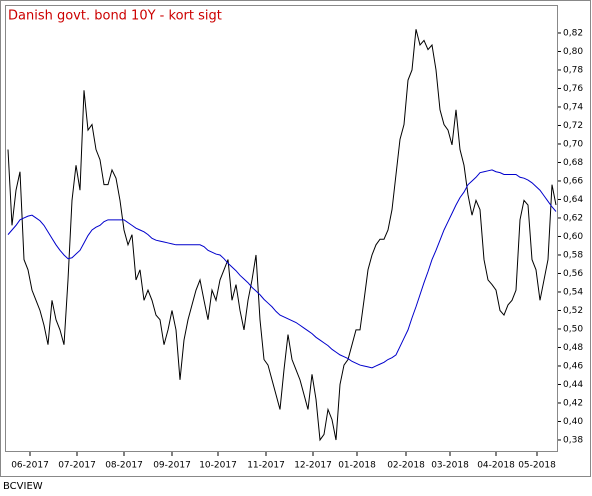  What do you see at coordinates (573, 366) in the screenshot?
I see `y-tick-label: 0,46` at bounding box center [573, 366].